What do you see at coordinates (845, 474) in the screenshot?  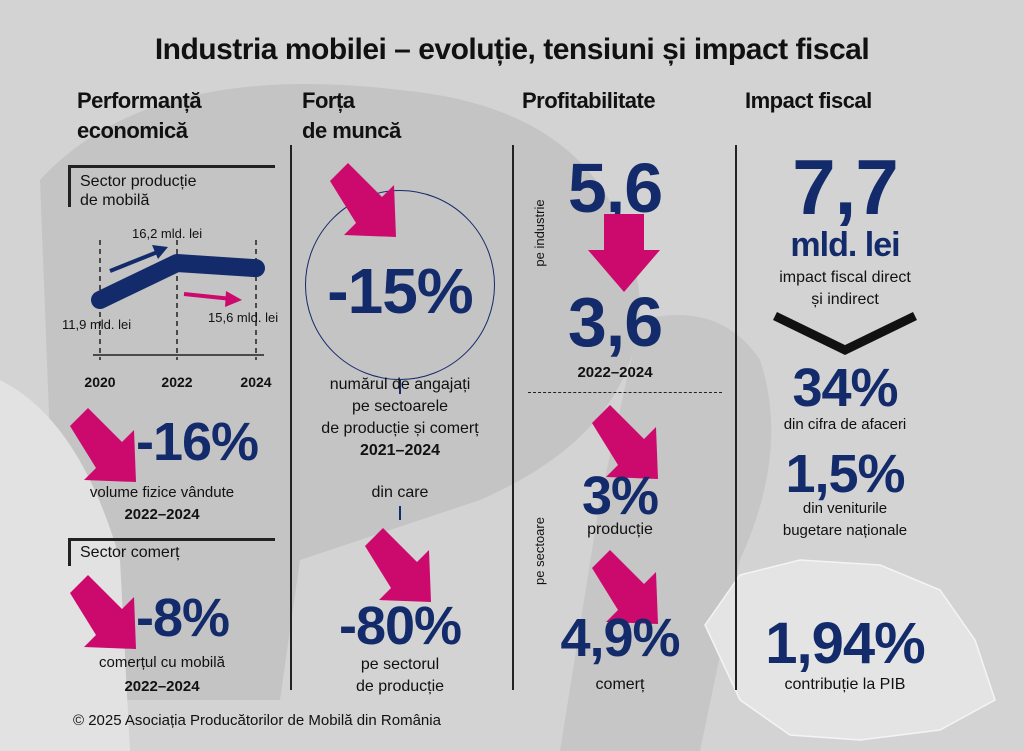 I see `budget-value: 1,5%` at bounding box center [845, 474].